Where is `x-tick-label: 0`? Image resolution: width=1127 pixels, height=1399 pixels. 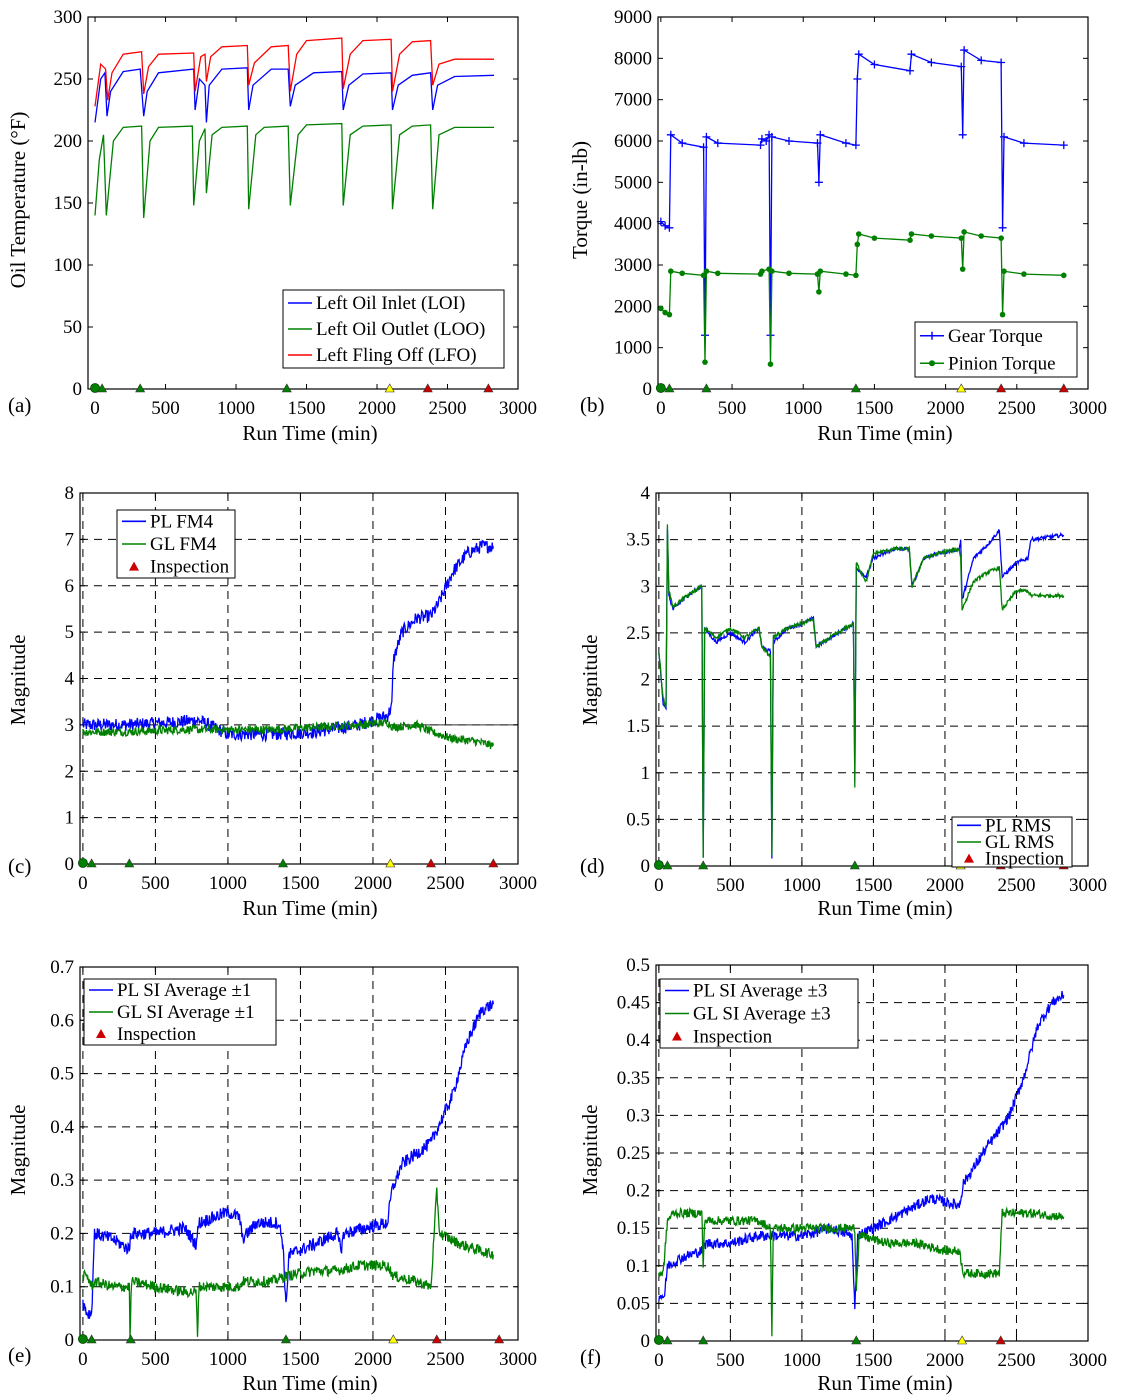 x-tick-label: 0 is located at coordinates (659, 885).